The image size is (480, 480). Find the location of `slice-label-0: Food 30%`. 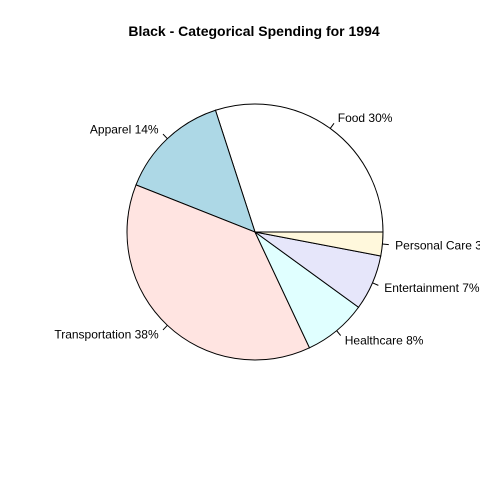

slice-label-0: Food 30% is located at coordinates (365, 118).